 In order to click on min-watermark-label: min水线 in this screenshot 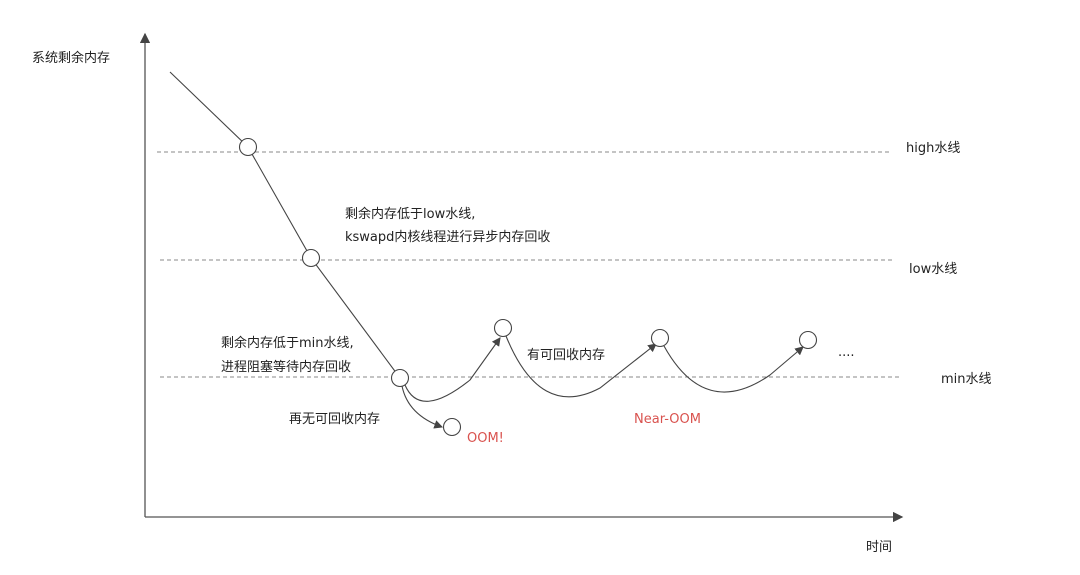, I will do `click(966, 379)`.